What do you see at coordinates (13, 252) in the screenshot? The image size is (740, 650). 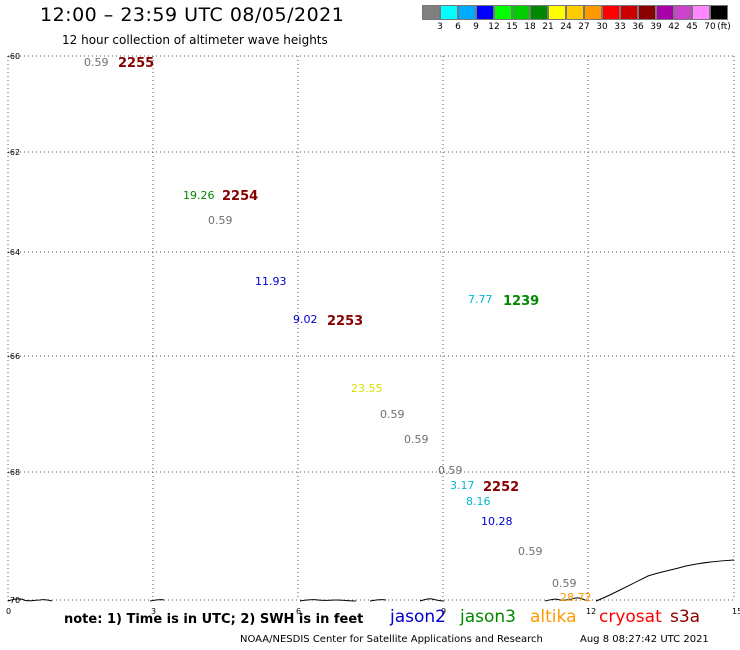 I see `latitude-label: -64` at bounding box center [13, 252].